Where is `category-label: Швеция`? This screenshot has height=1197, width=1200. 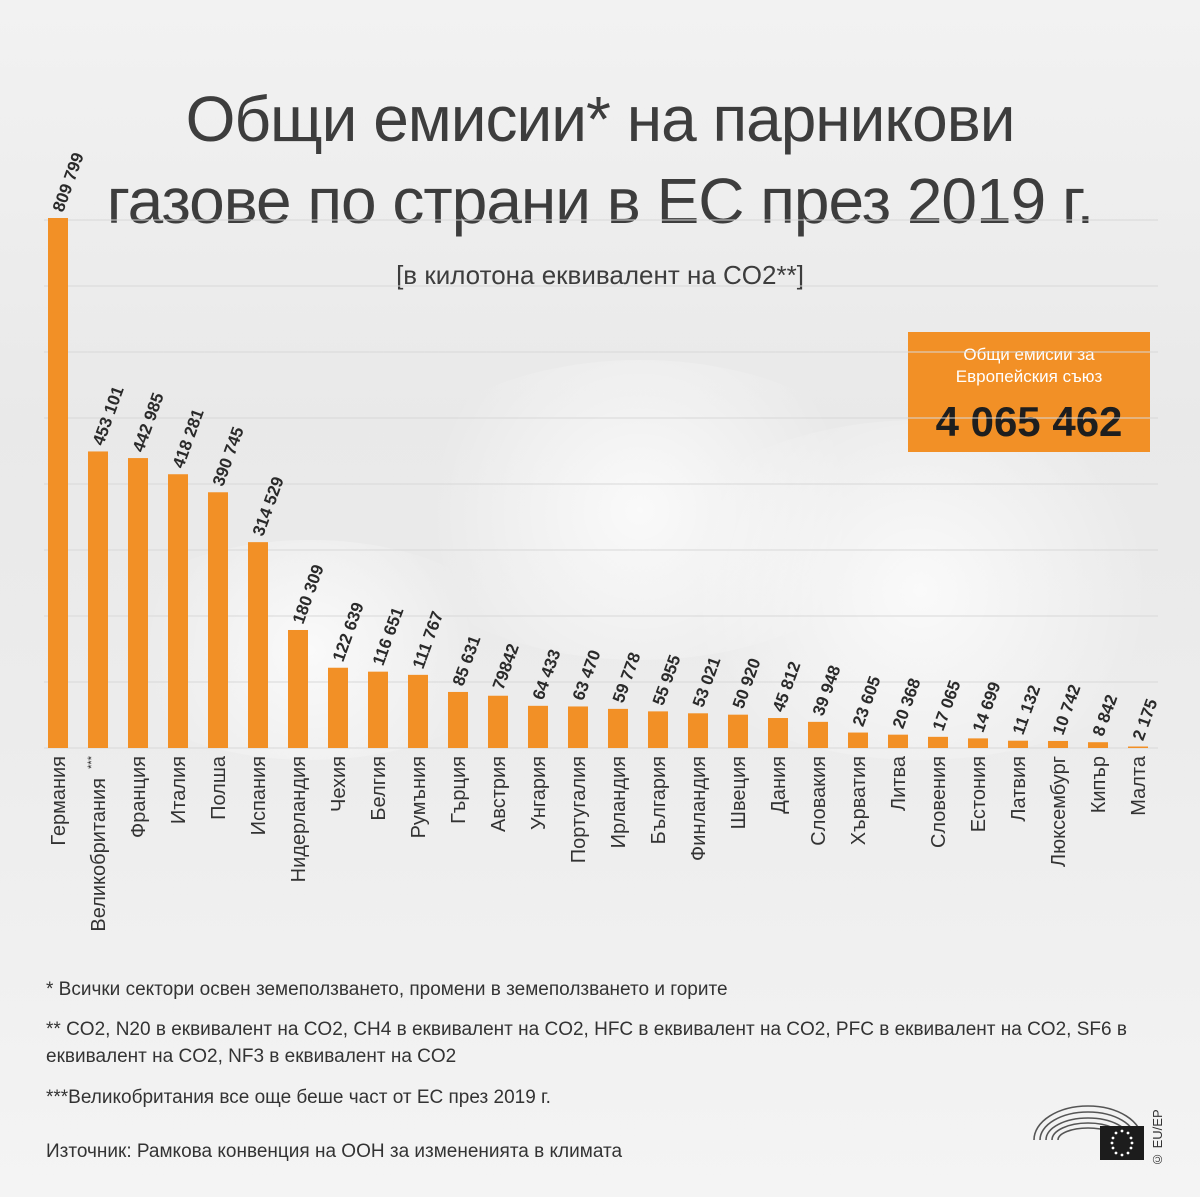
category-label: Швеция is located at coordinates (739, 792).